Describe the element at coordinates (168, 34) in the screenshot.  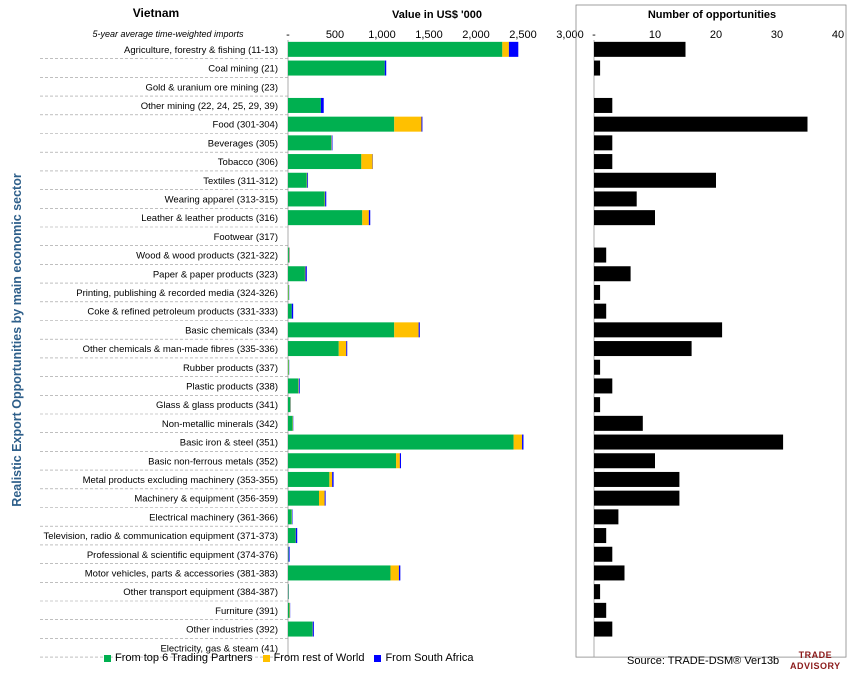
I see `subtitle: 5-year average time-weighted imports` at that location.